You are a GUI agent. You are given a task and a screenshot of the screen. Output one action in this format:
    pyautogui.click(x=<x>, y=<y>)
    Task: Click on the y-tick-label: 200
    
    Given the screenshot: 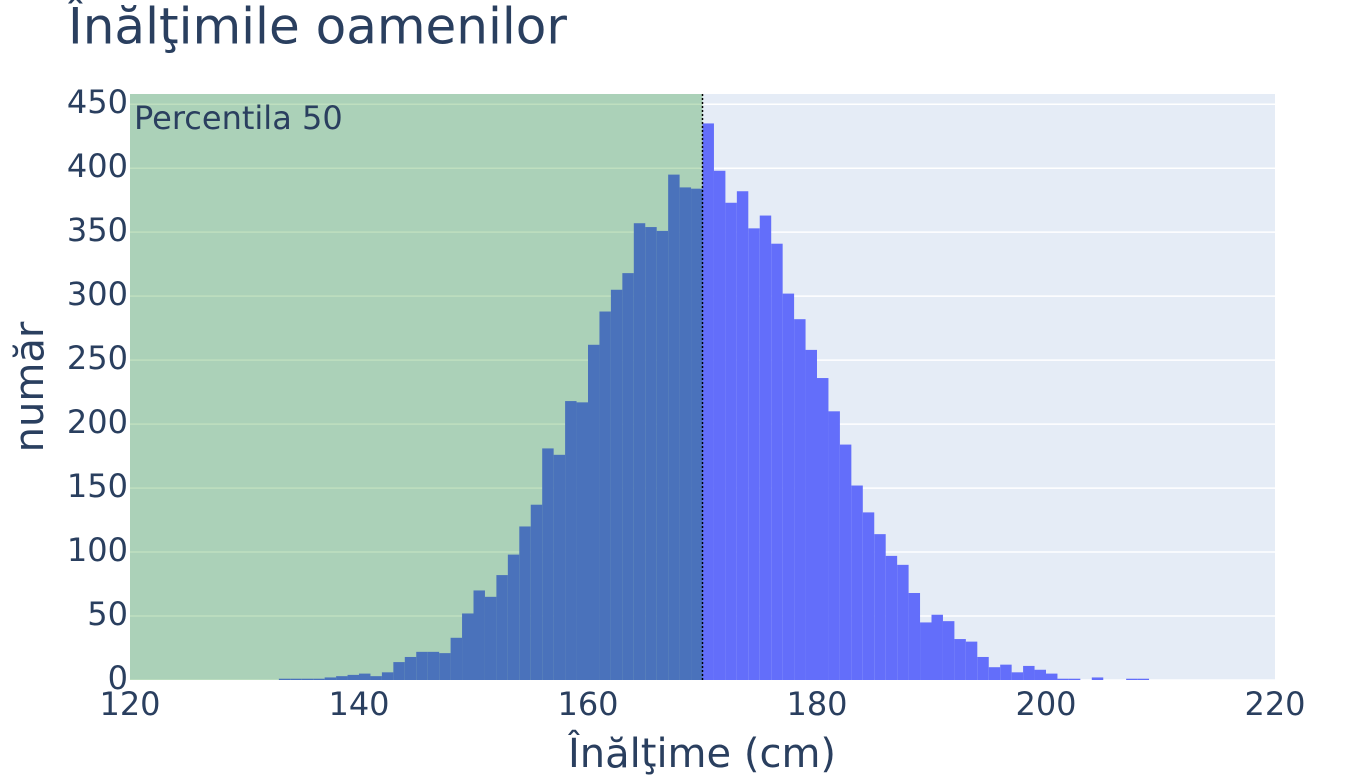 What is the action you would take?
    pyautogui.click(x=97, y=422)
    